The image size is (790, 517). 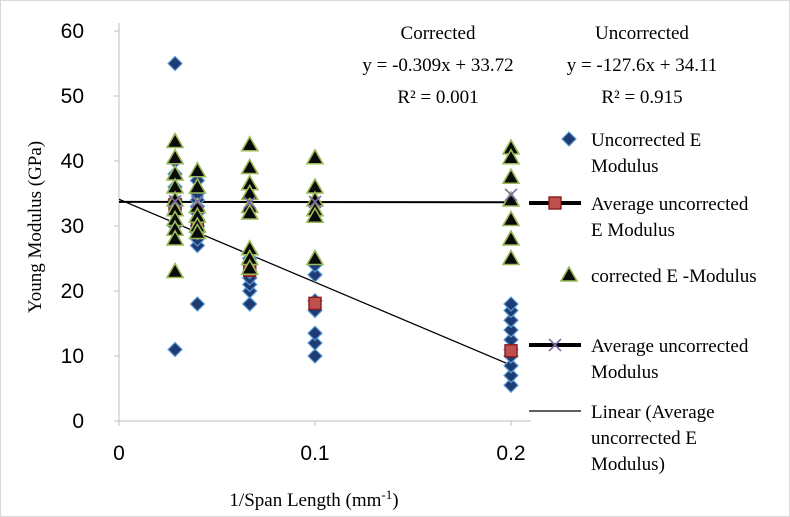 I want to click on legend-label: corrected E -Modulus, so click(x=674, y=276).